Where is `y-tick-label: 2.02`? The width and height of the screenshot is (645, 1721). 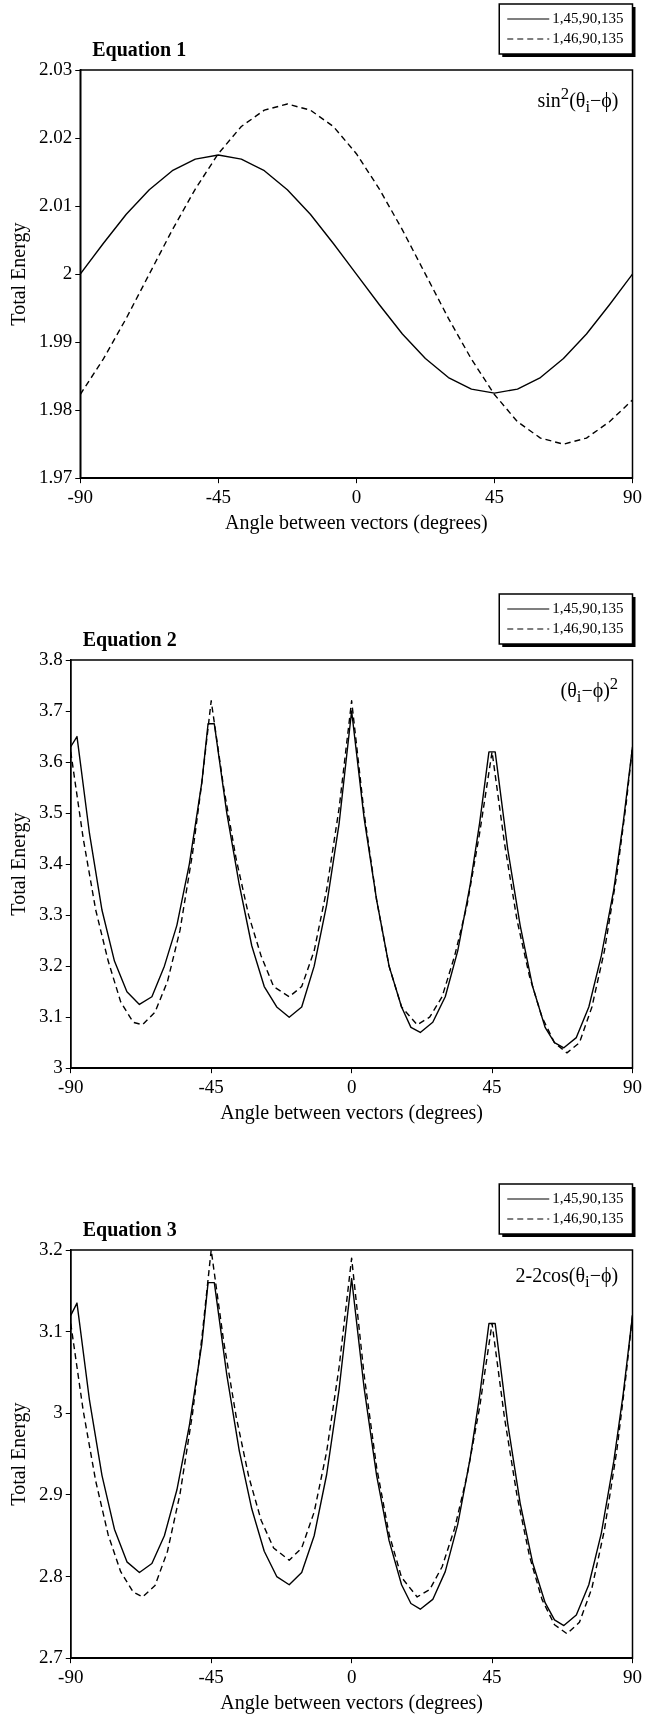
y-tick-label: 2.02 is located at coordinates (56, 137).